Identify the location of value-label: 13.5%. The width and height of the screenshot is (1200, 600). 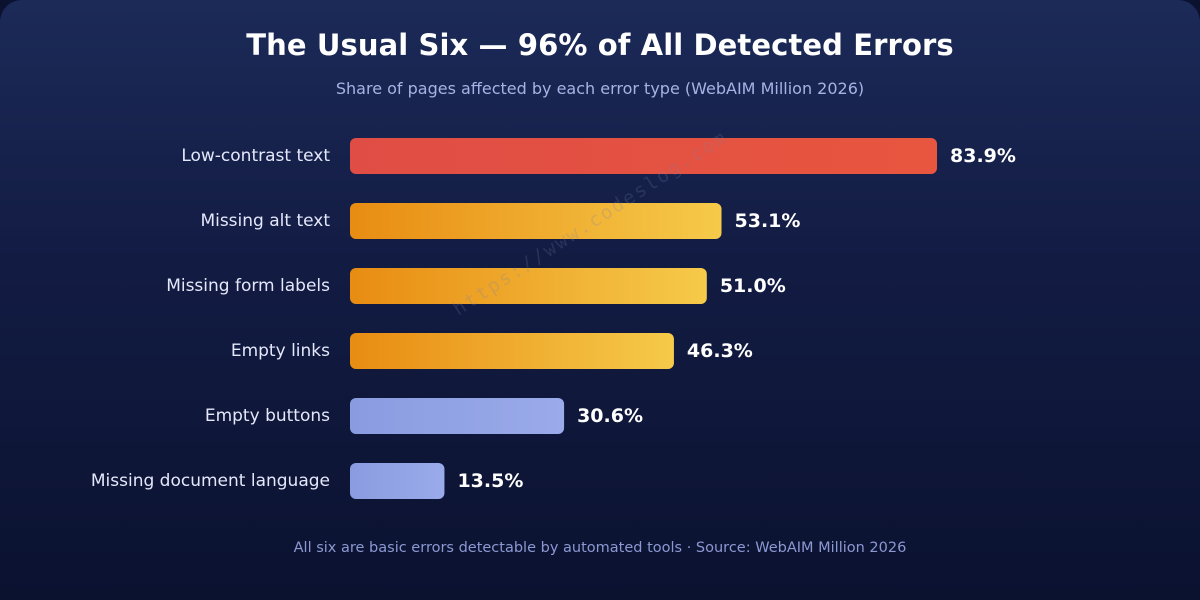
(490, 481).